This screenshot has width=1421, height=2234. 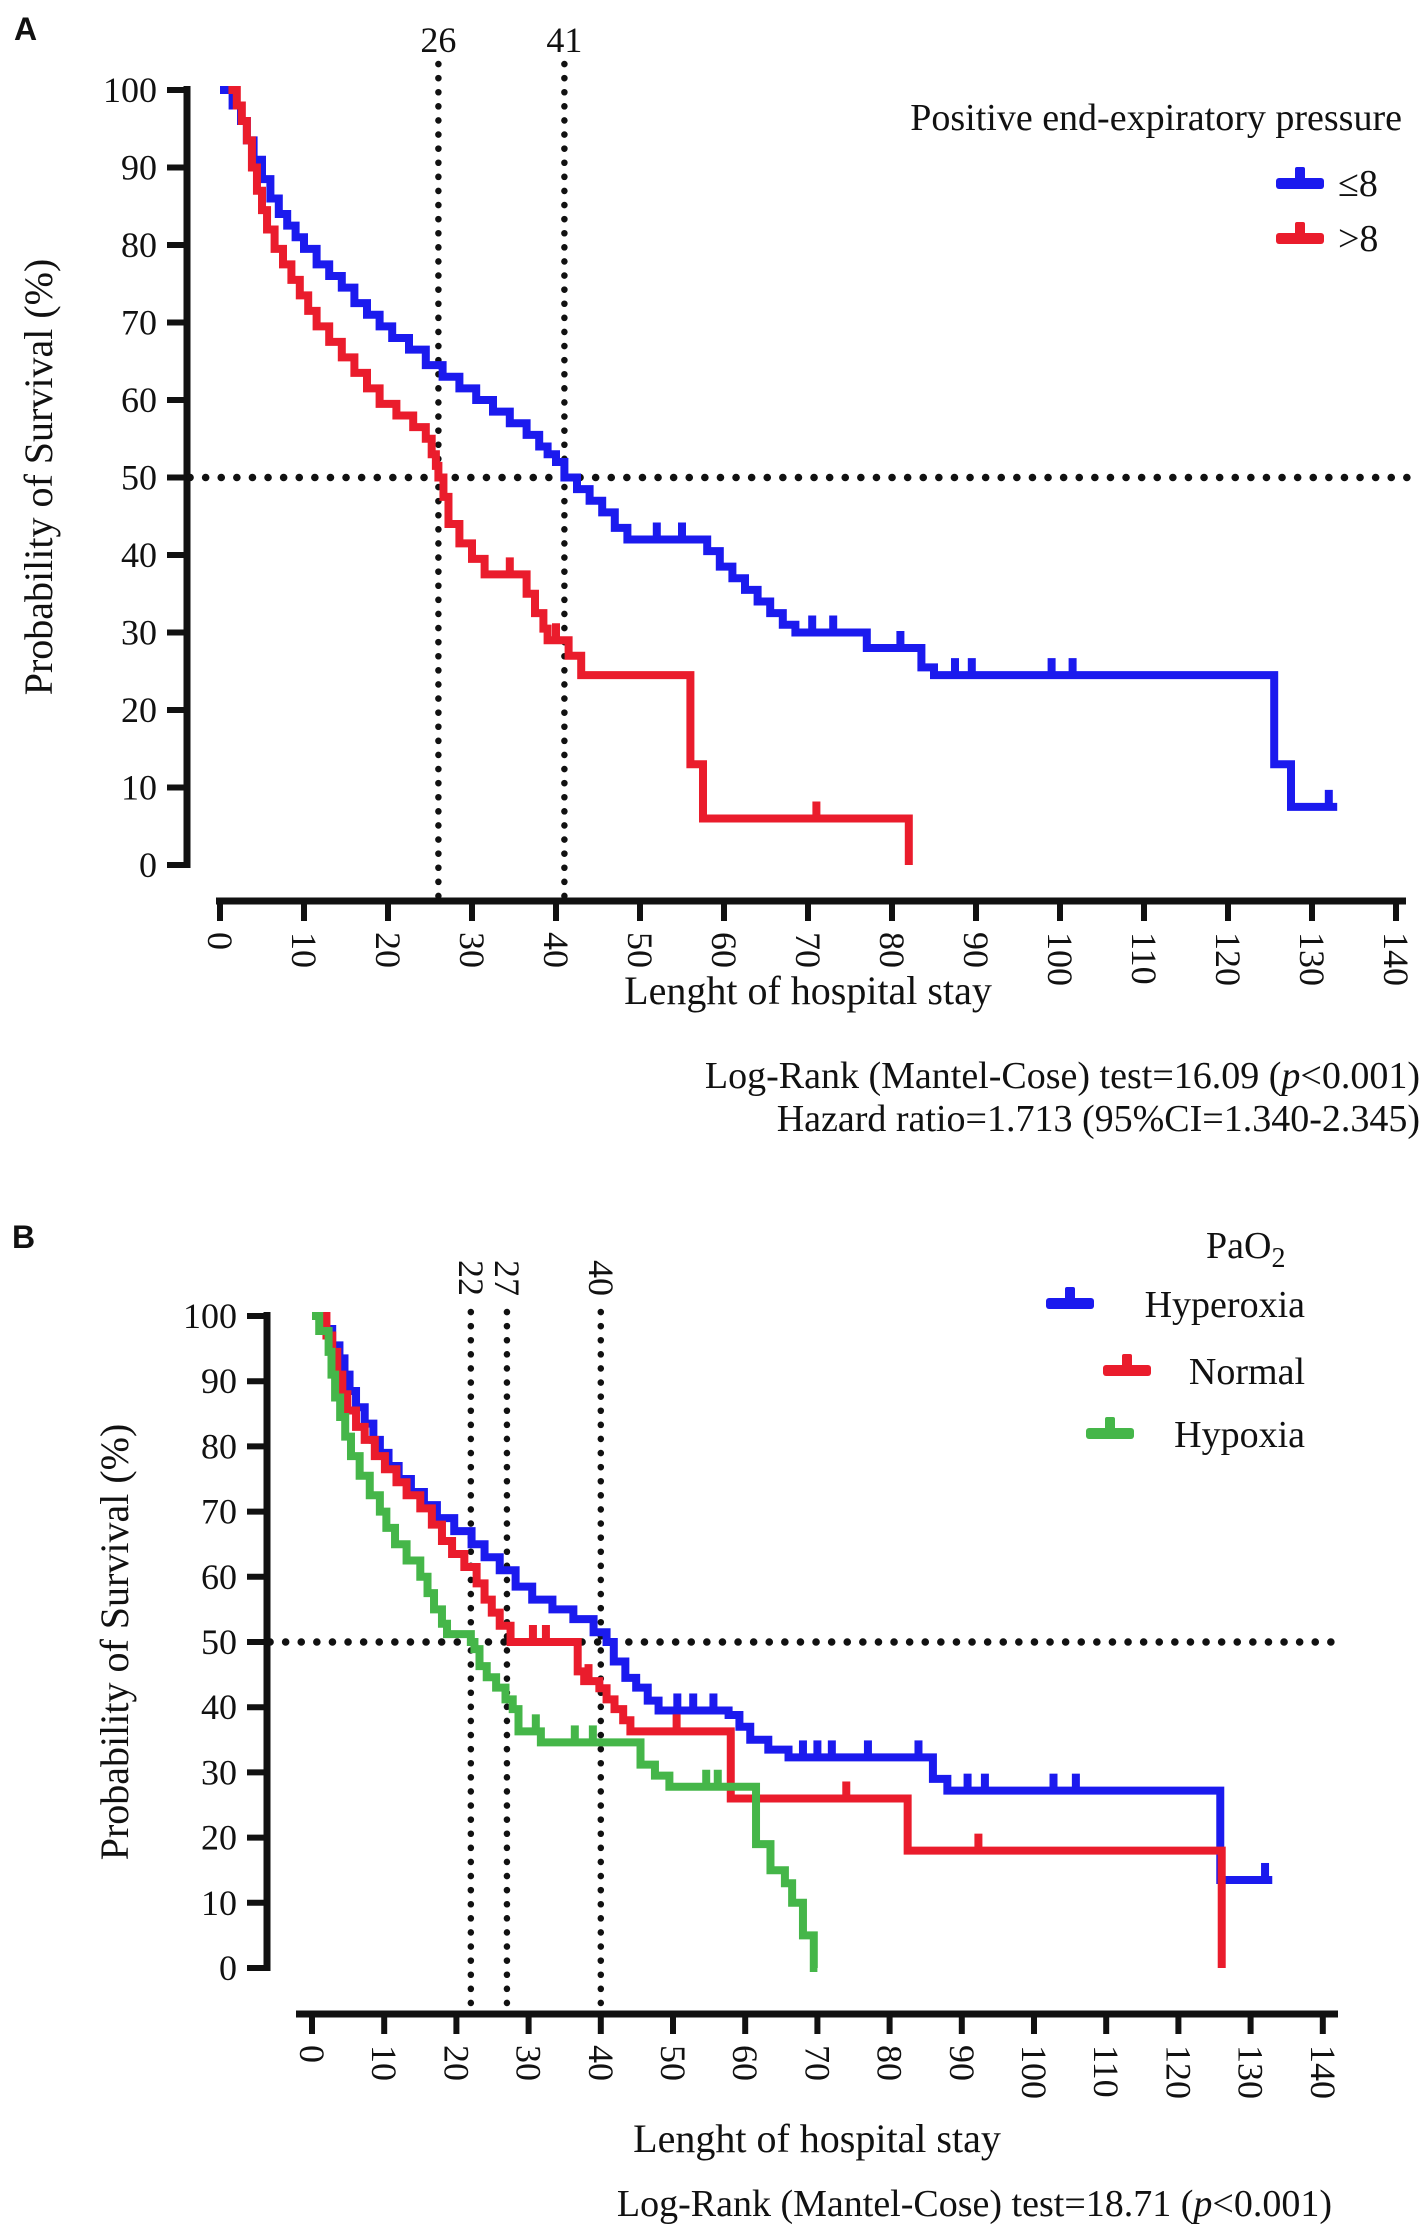 What do you see at coordinates (1245, 1249) in the screenshot?
I see `legend-b-title: PaO2` at bounding box center [1245, 1249].